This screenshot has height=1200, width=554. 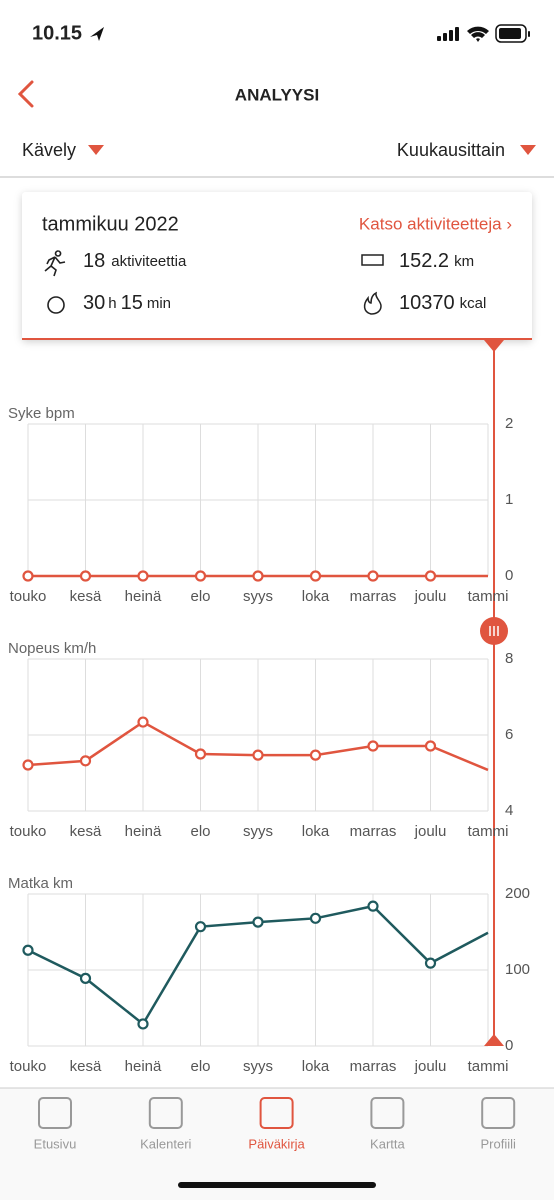 What do you see at coordinates (494, 631) in the screenshot?
I see `handle-grip` at bounding box center [494, 631].